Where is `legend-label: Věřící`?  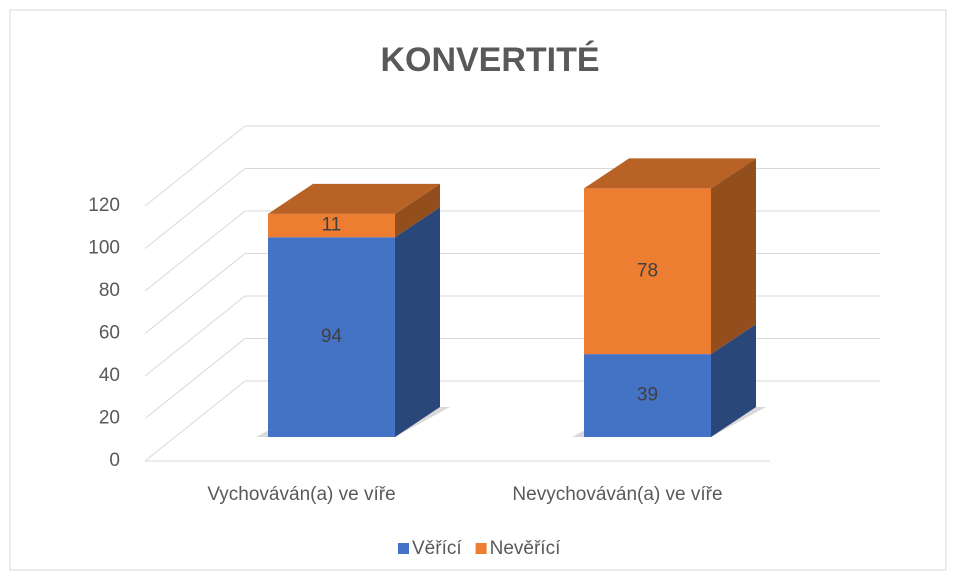 legend-label: Věřící is located at coordinates (437, 548).